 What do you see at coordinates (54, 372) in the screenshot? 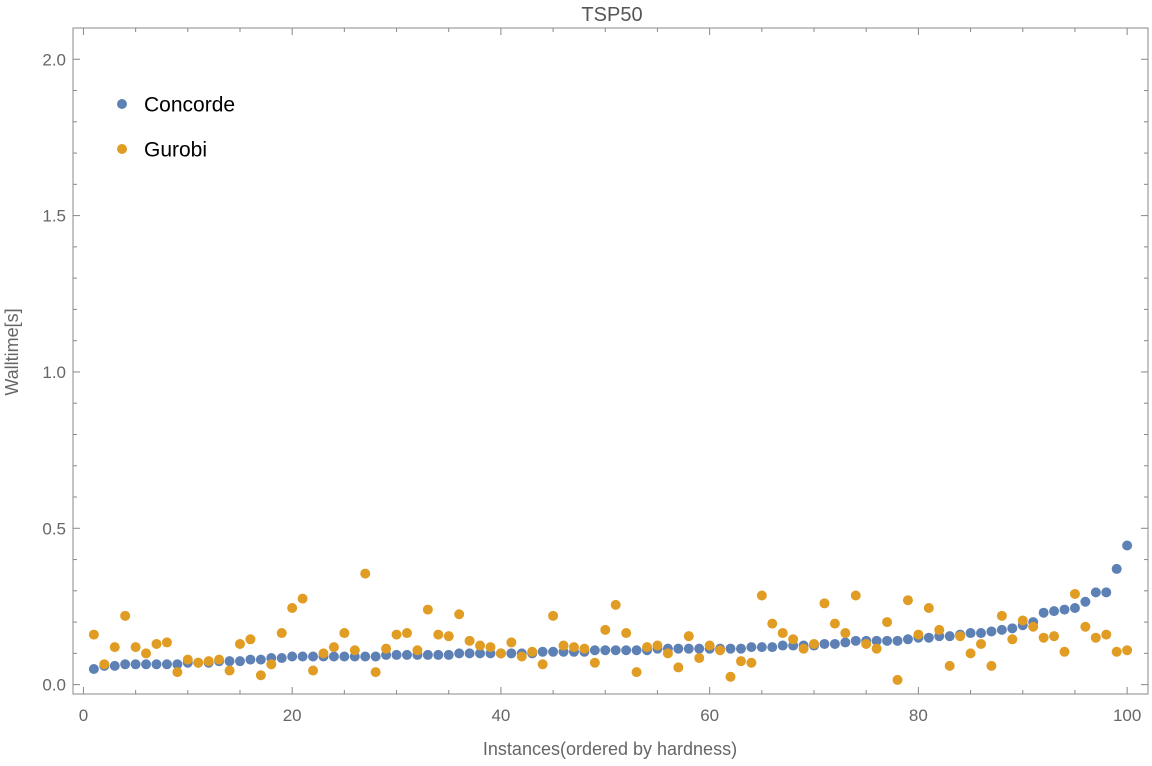
I see `y-tick-label: 1.0` at bounding box center [54, 372].